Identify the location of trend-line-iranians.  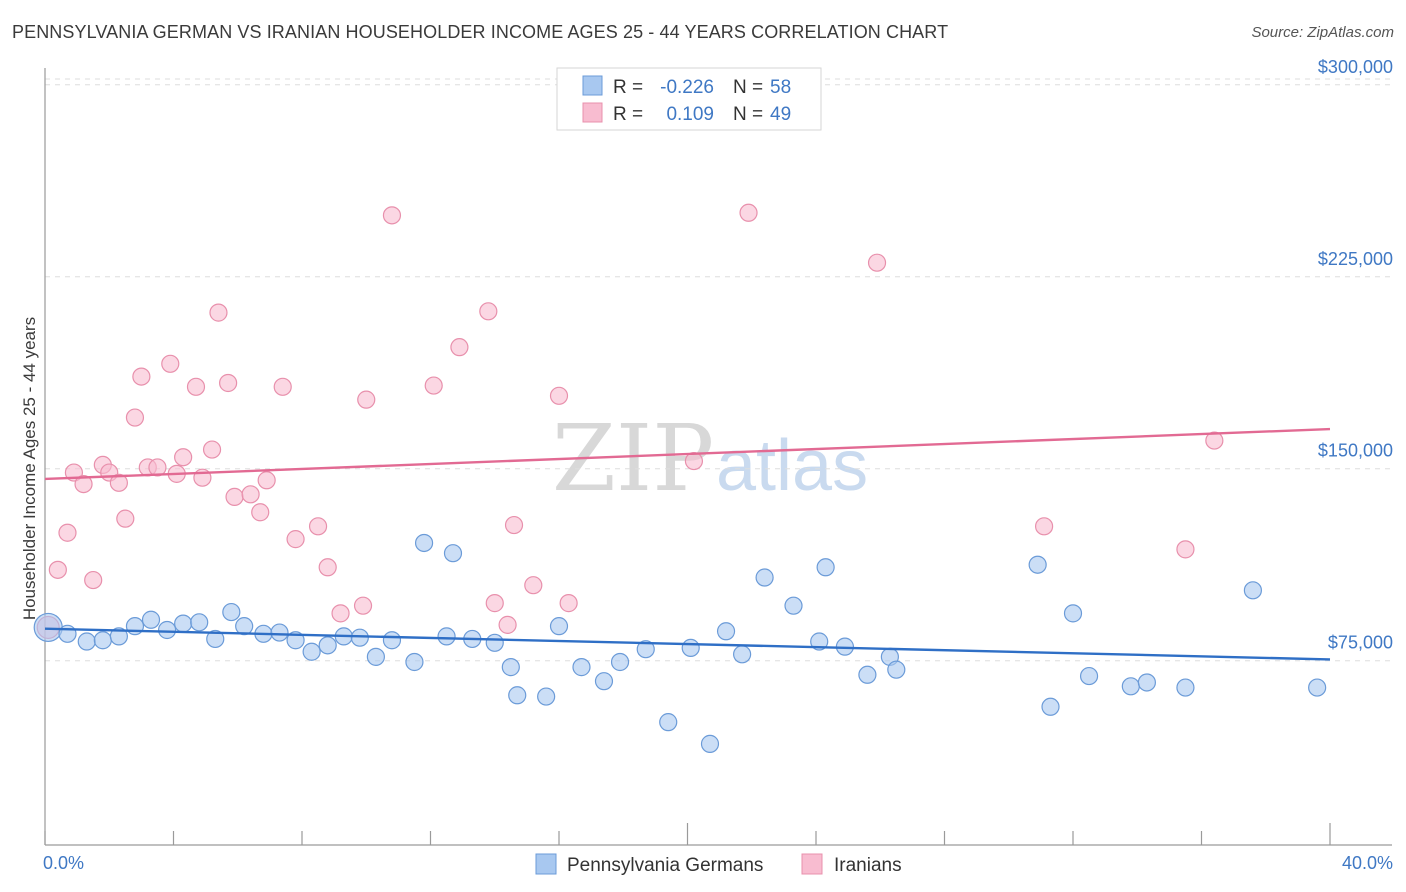
(687, 454).